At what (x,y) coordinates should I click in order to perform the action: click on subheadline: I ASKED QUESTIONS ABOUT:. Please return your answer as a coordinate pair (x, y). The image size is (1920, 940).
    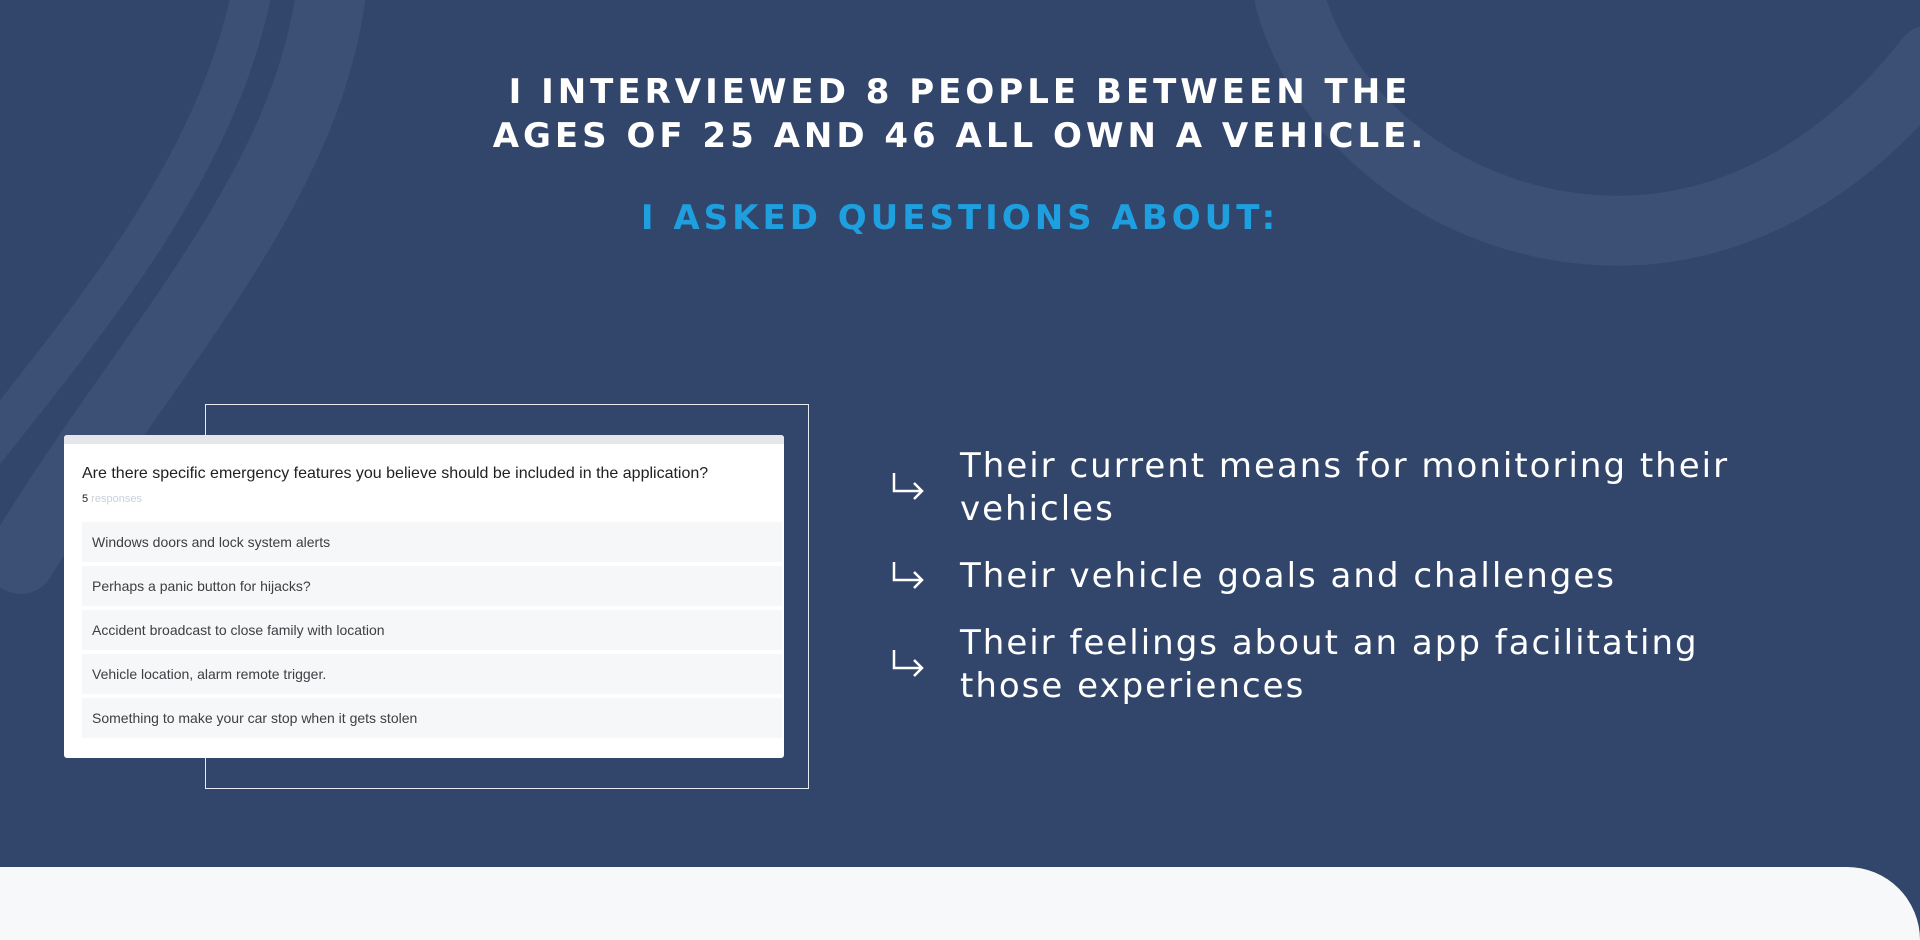
    Looking at the image, I should click on (960, 218).